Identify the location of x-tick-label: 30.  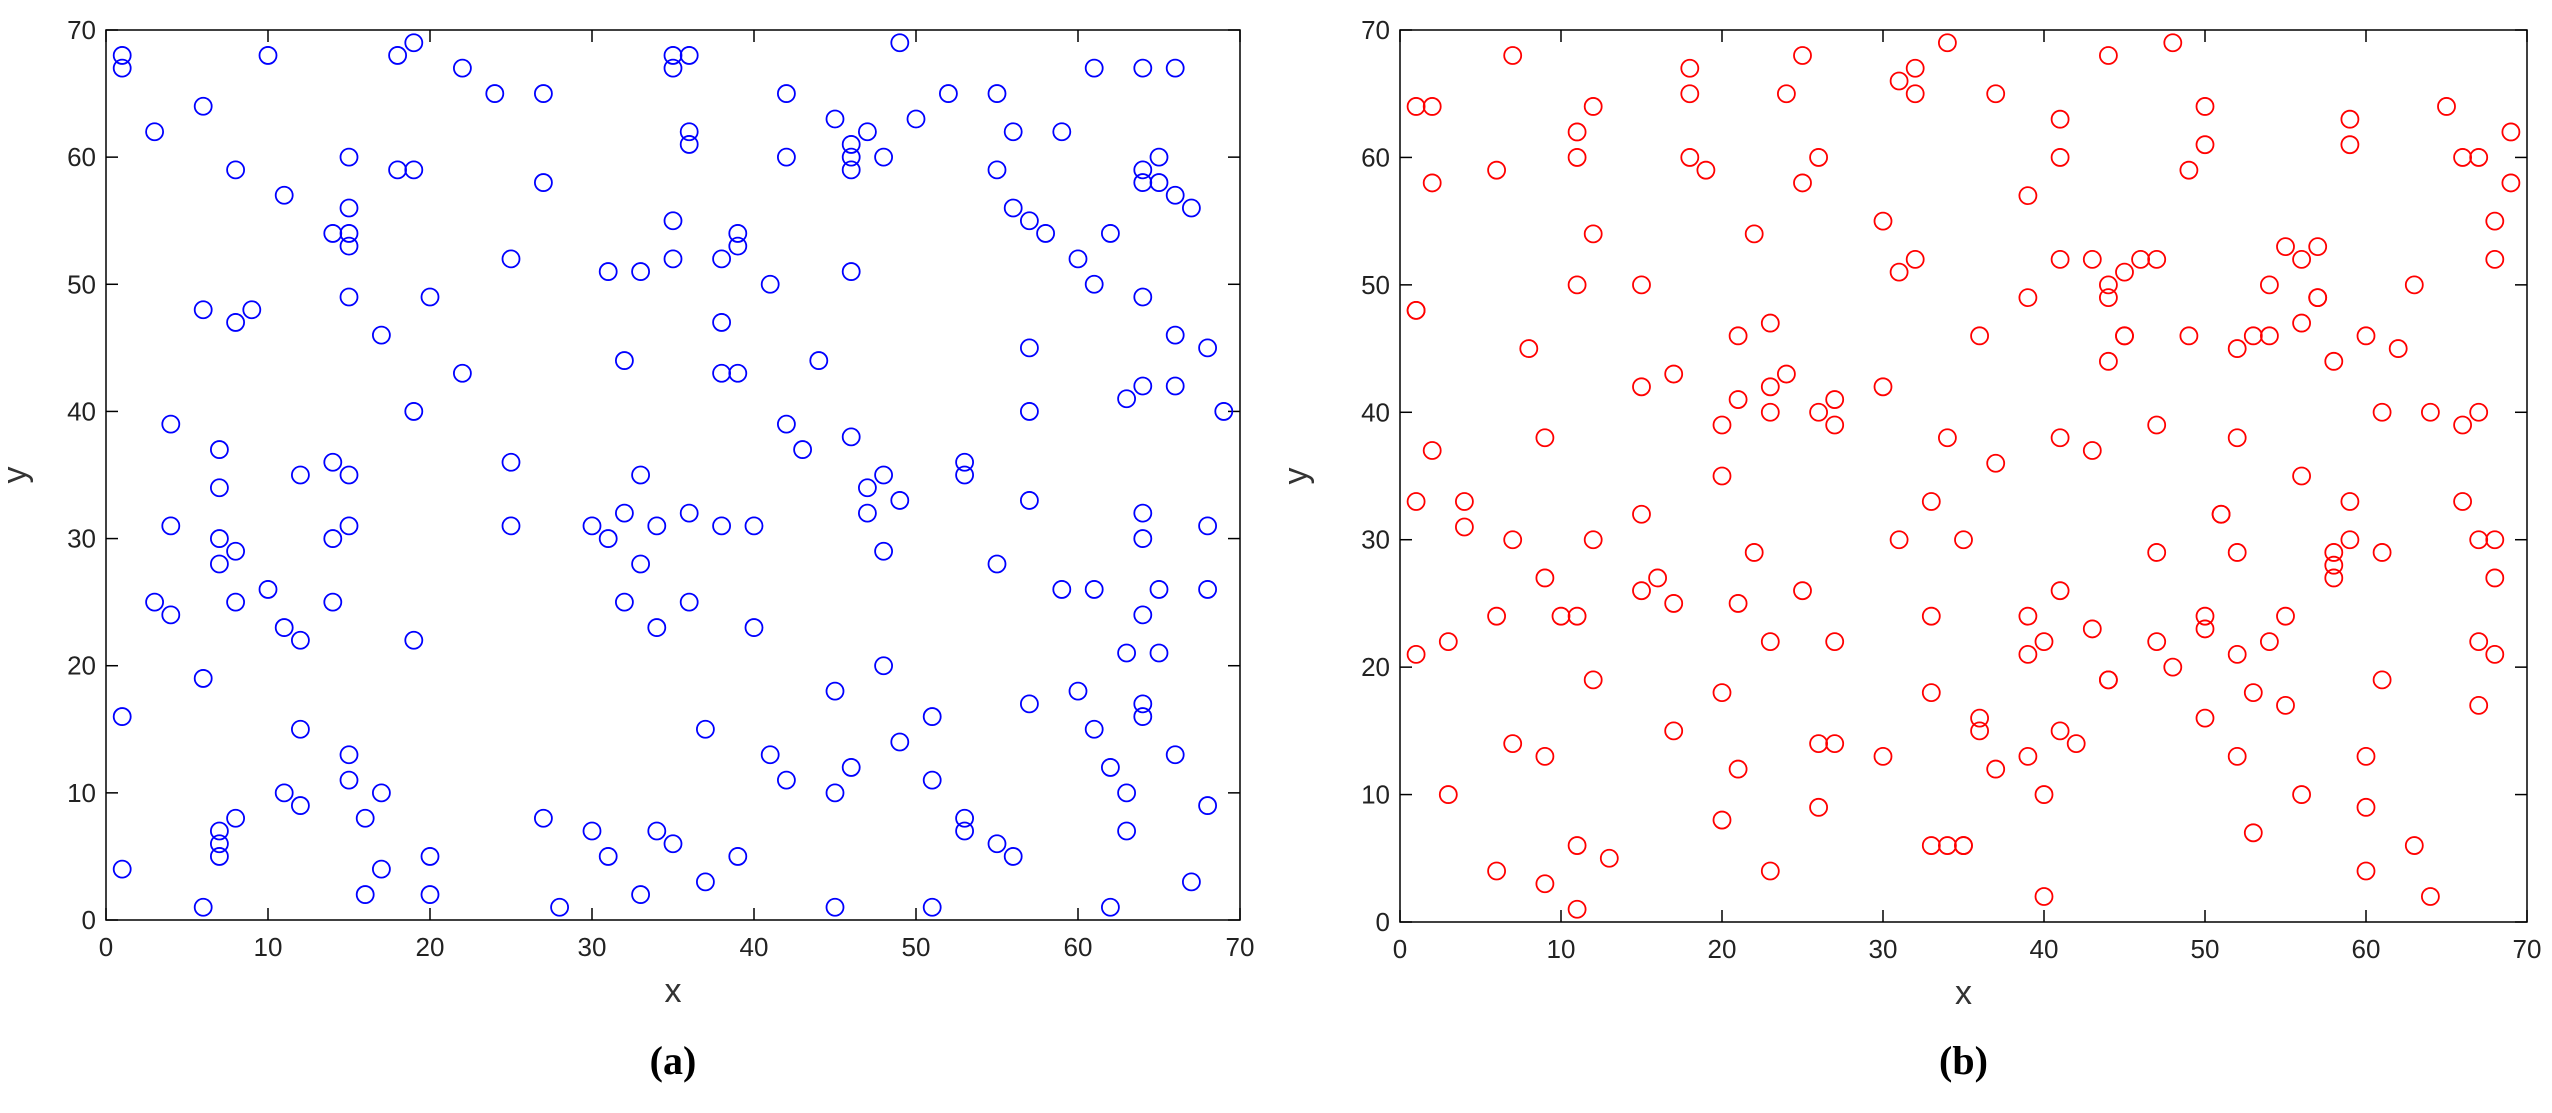
(1883, 949).